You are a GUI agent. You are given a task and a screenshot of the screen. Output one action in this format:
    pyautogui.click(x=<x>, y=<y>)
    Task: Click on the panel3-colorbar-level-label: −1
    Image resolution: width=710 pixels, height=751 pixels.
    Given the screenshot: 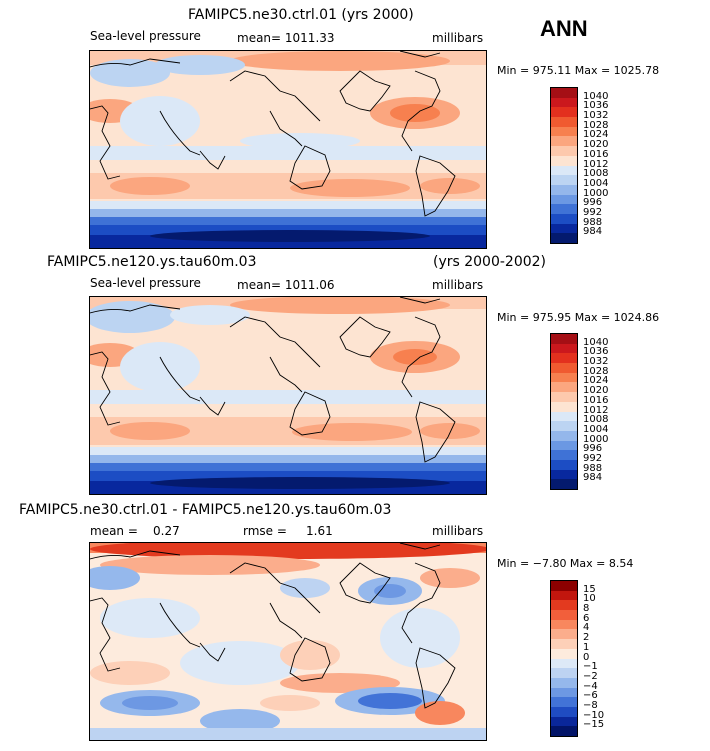 What is the action you would take?
    pyautogui.click(x=590, y=667)
    